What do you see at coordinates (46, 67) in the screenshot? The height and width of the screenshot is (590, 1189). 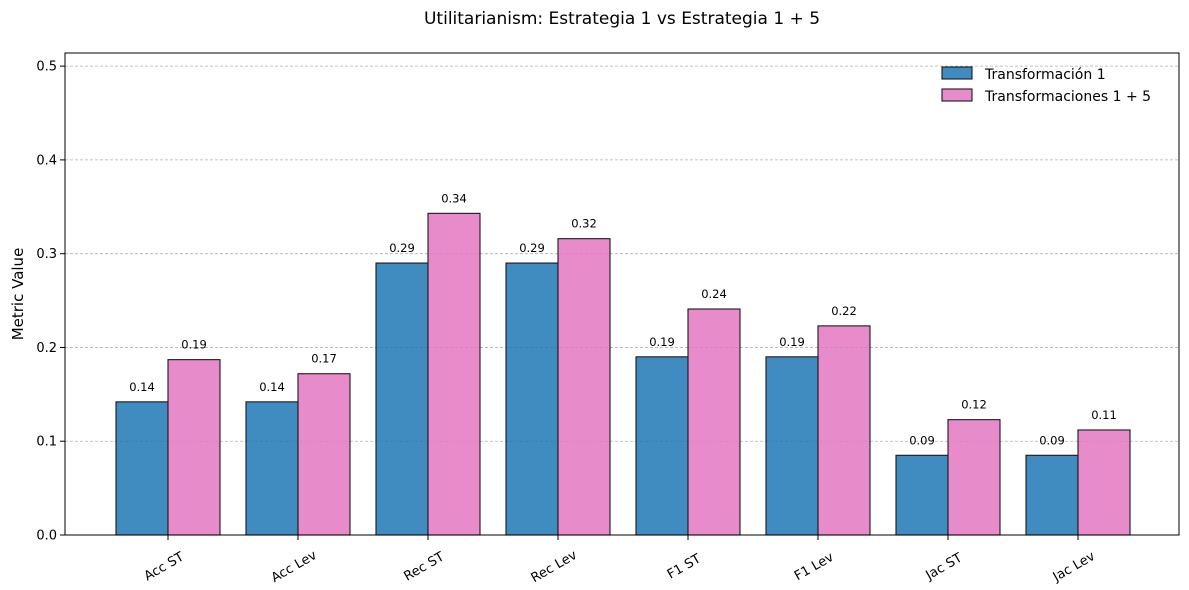 I see `y-tick-label: 0.5` at bounding box center [46, 67].